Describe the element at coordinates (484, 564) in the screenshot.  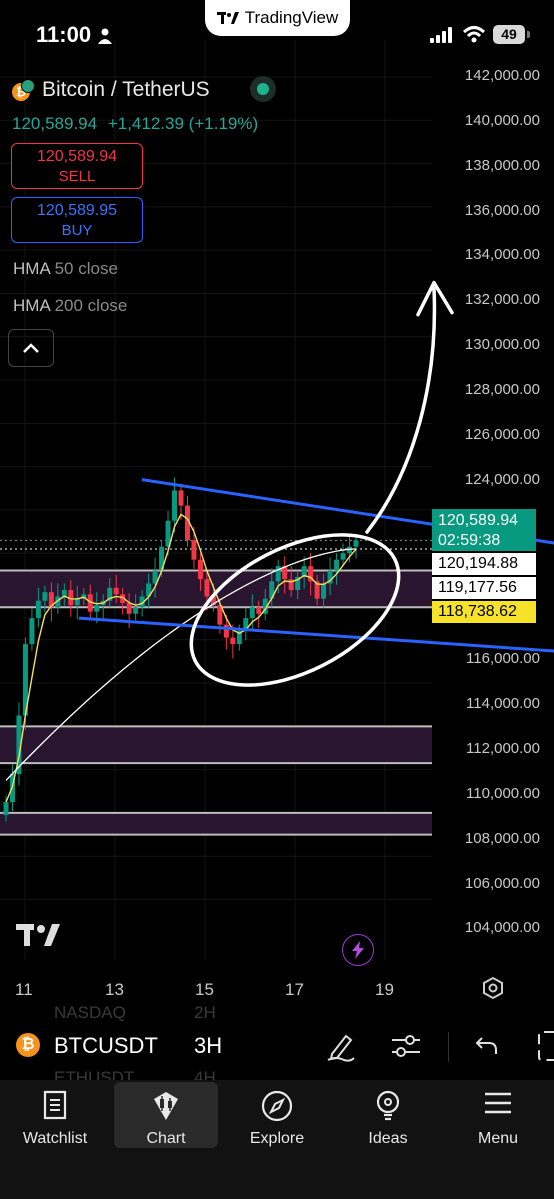
I see `hma-price-tag: 120,194.88` at that location.